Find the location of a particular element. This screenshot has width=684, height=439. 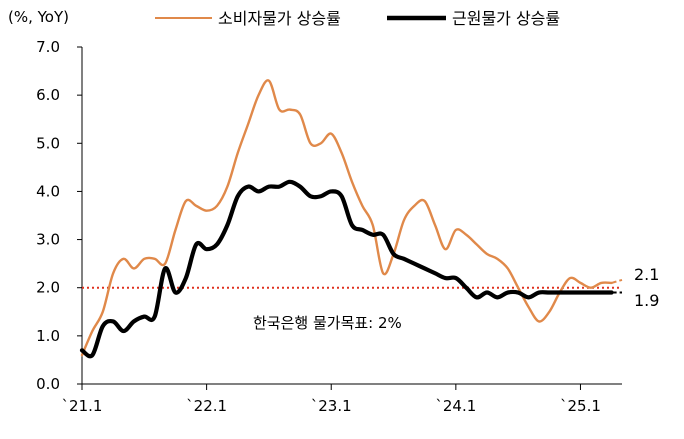

x-tick-label: `23.1 is located at coordinates (331, 406).